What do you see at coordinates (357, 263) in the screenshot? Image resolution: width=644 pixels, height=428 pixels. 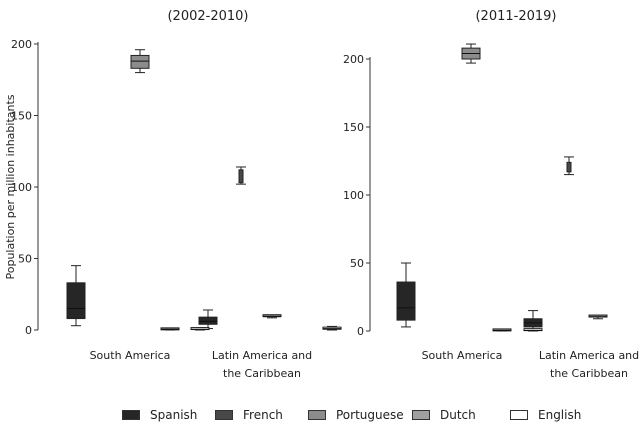 I see `panel-2-y-tick-label: 50` at bounding box center [357, 263].